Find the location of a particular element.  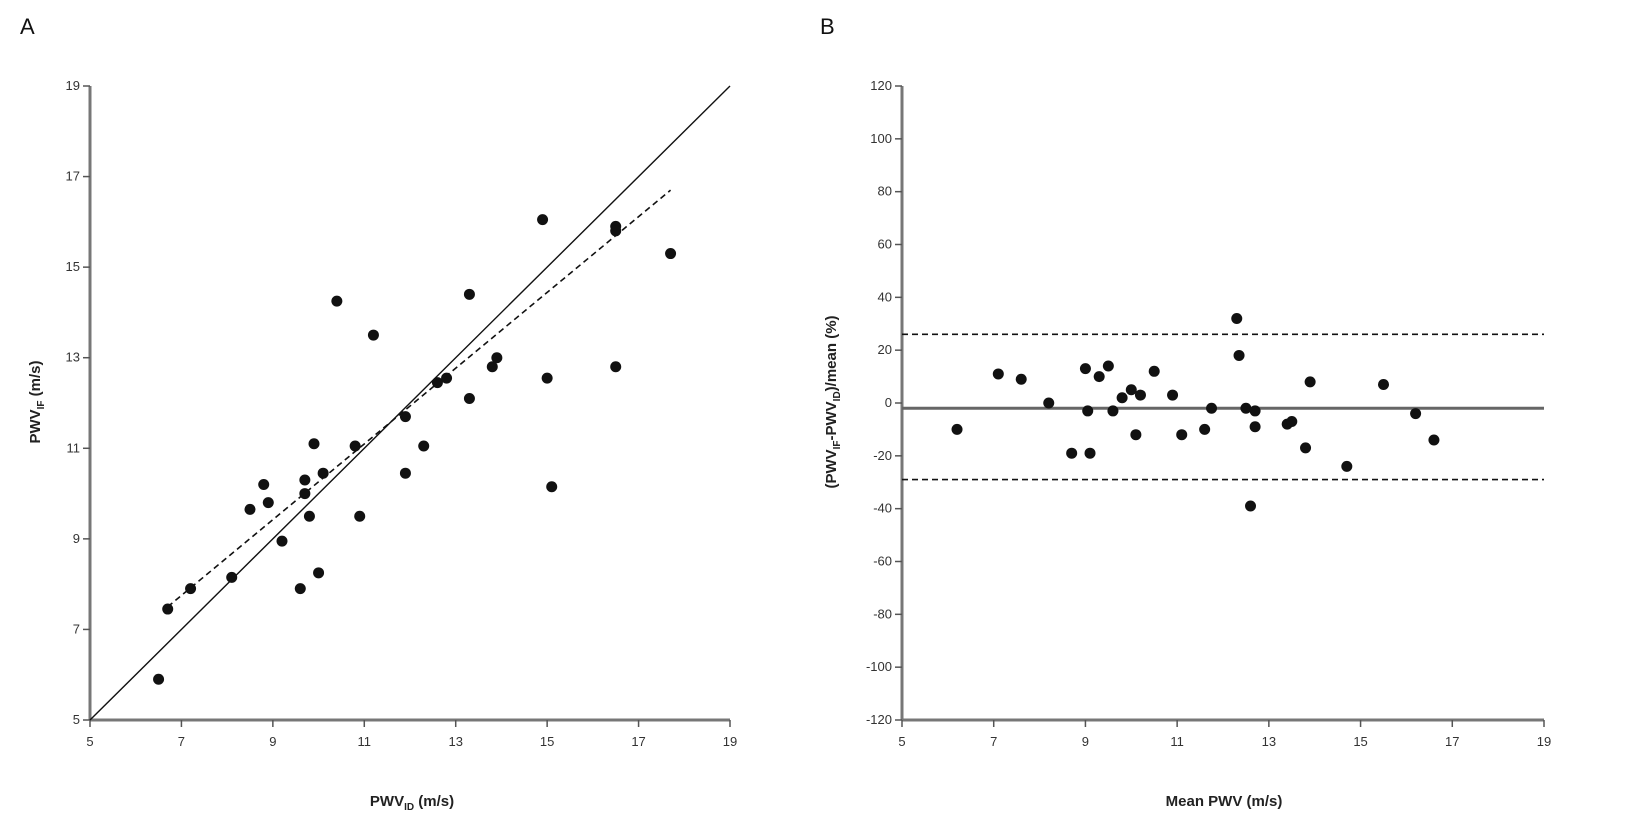

panel-a-y-tick-label: 5 is located at coordinates (76, 719).